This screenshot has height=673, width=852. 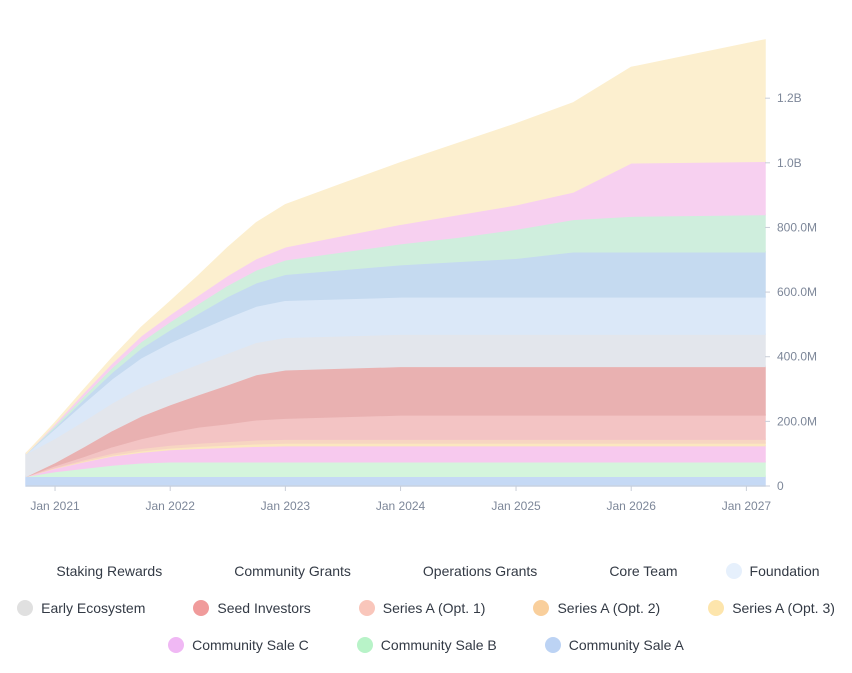 What do you see at coordinates (171, 506) in the screenshot?
I see `x-tick-label: Jan 2022` at bounding box center [171, 506].